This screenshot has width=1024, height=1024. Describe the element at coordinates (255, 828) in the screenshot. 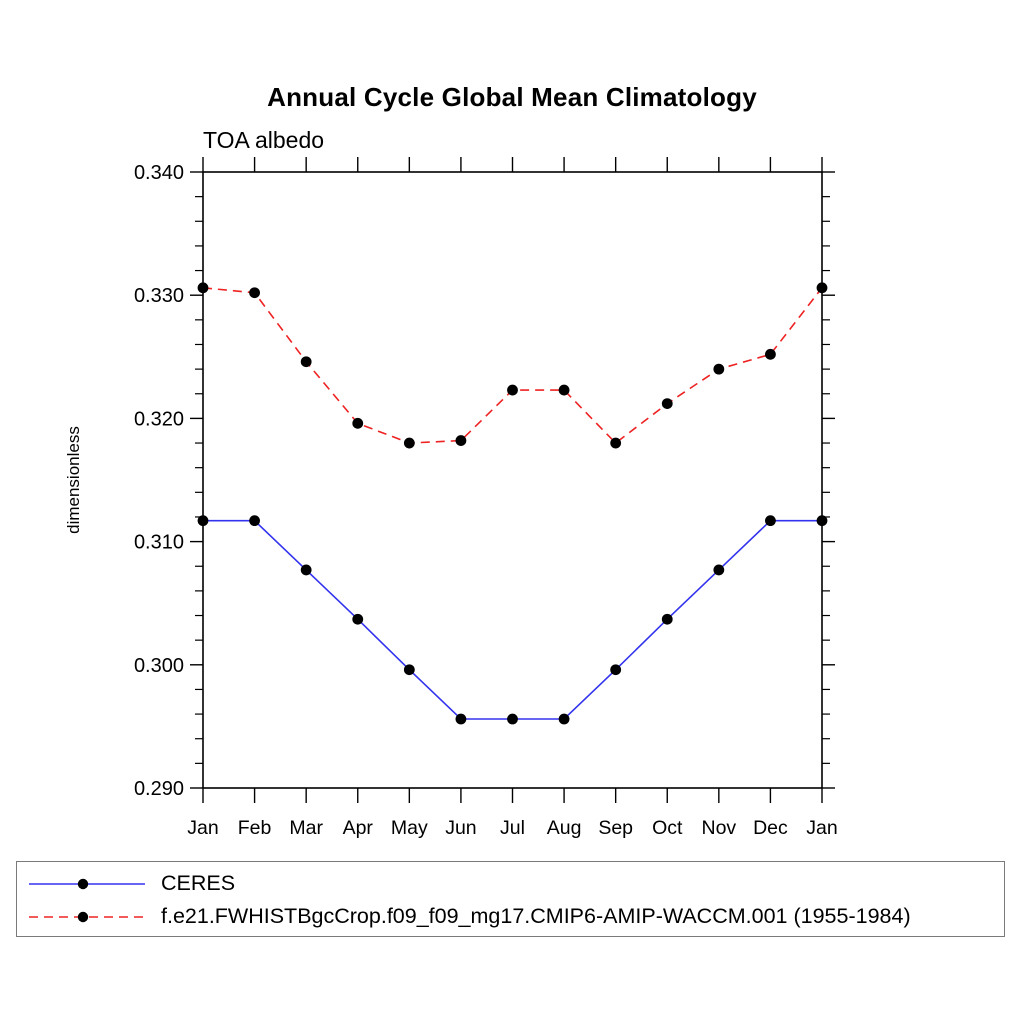

I see `x-tick-label: Feb` at that location.